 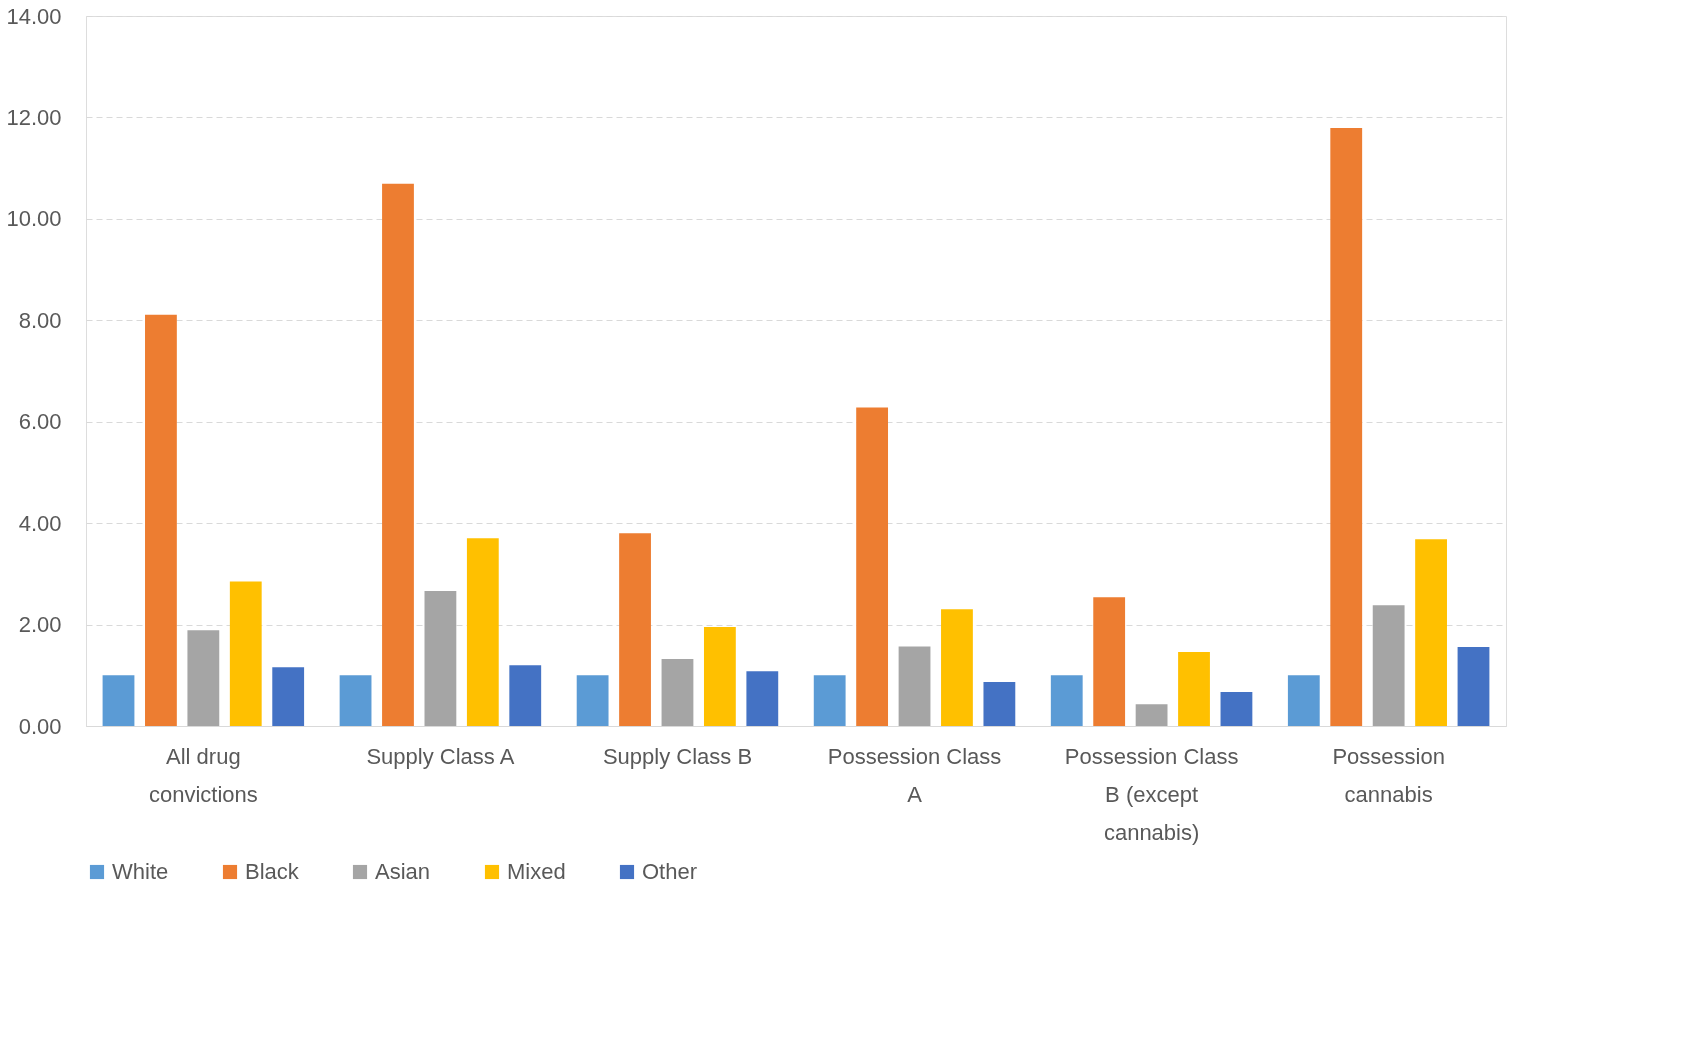 I want to click on legend-label: Black, so click(x=272, y=871).